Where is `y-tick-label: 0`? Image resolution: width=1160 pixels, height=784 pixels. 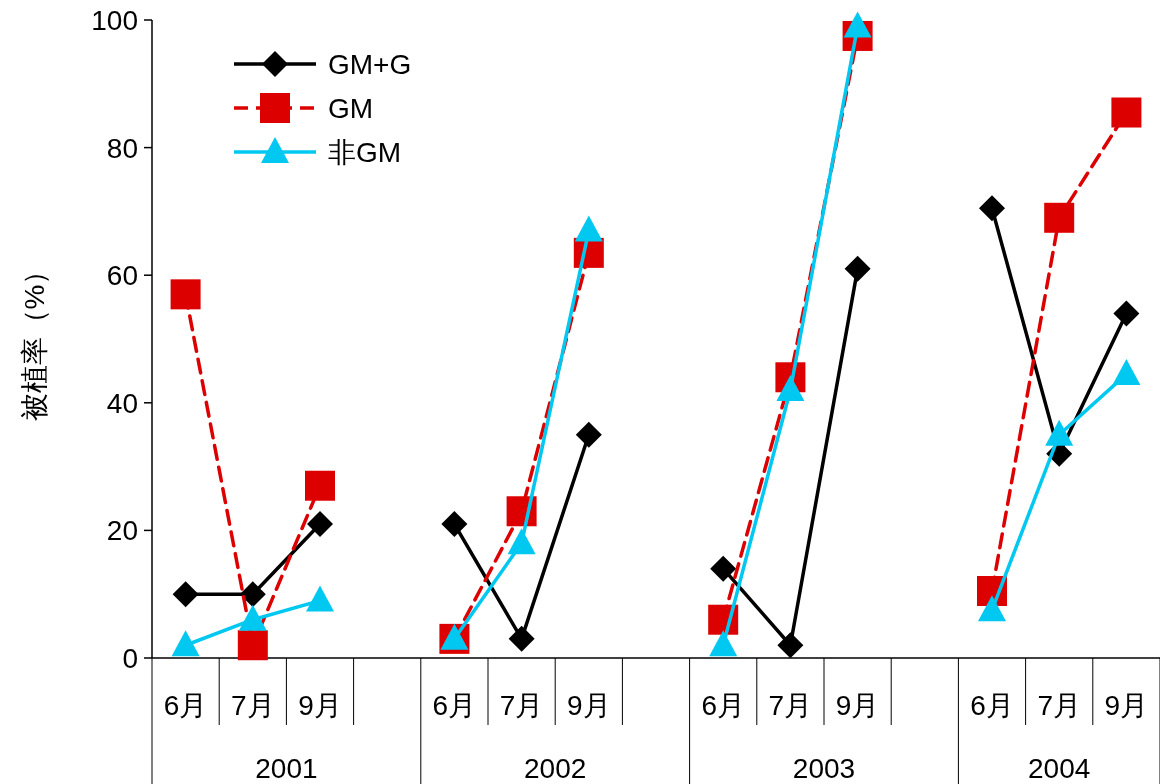 y-tick-label: 0 is located at coordinates (130, 658).